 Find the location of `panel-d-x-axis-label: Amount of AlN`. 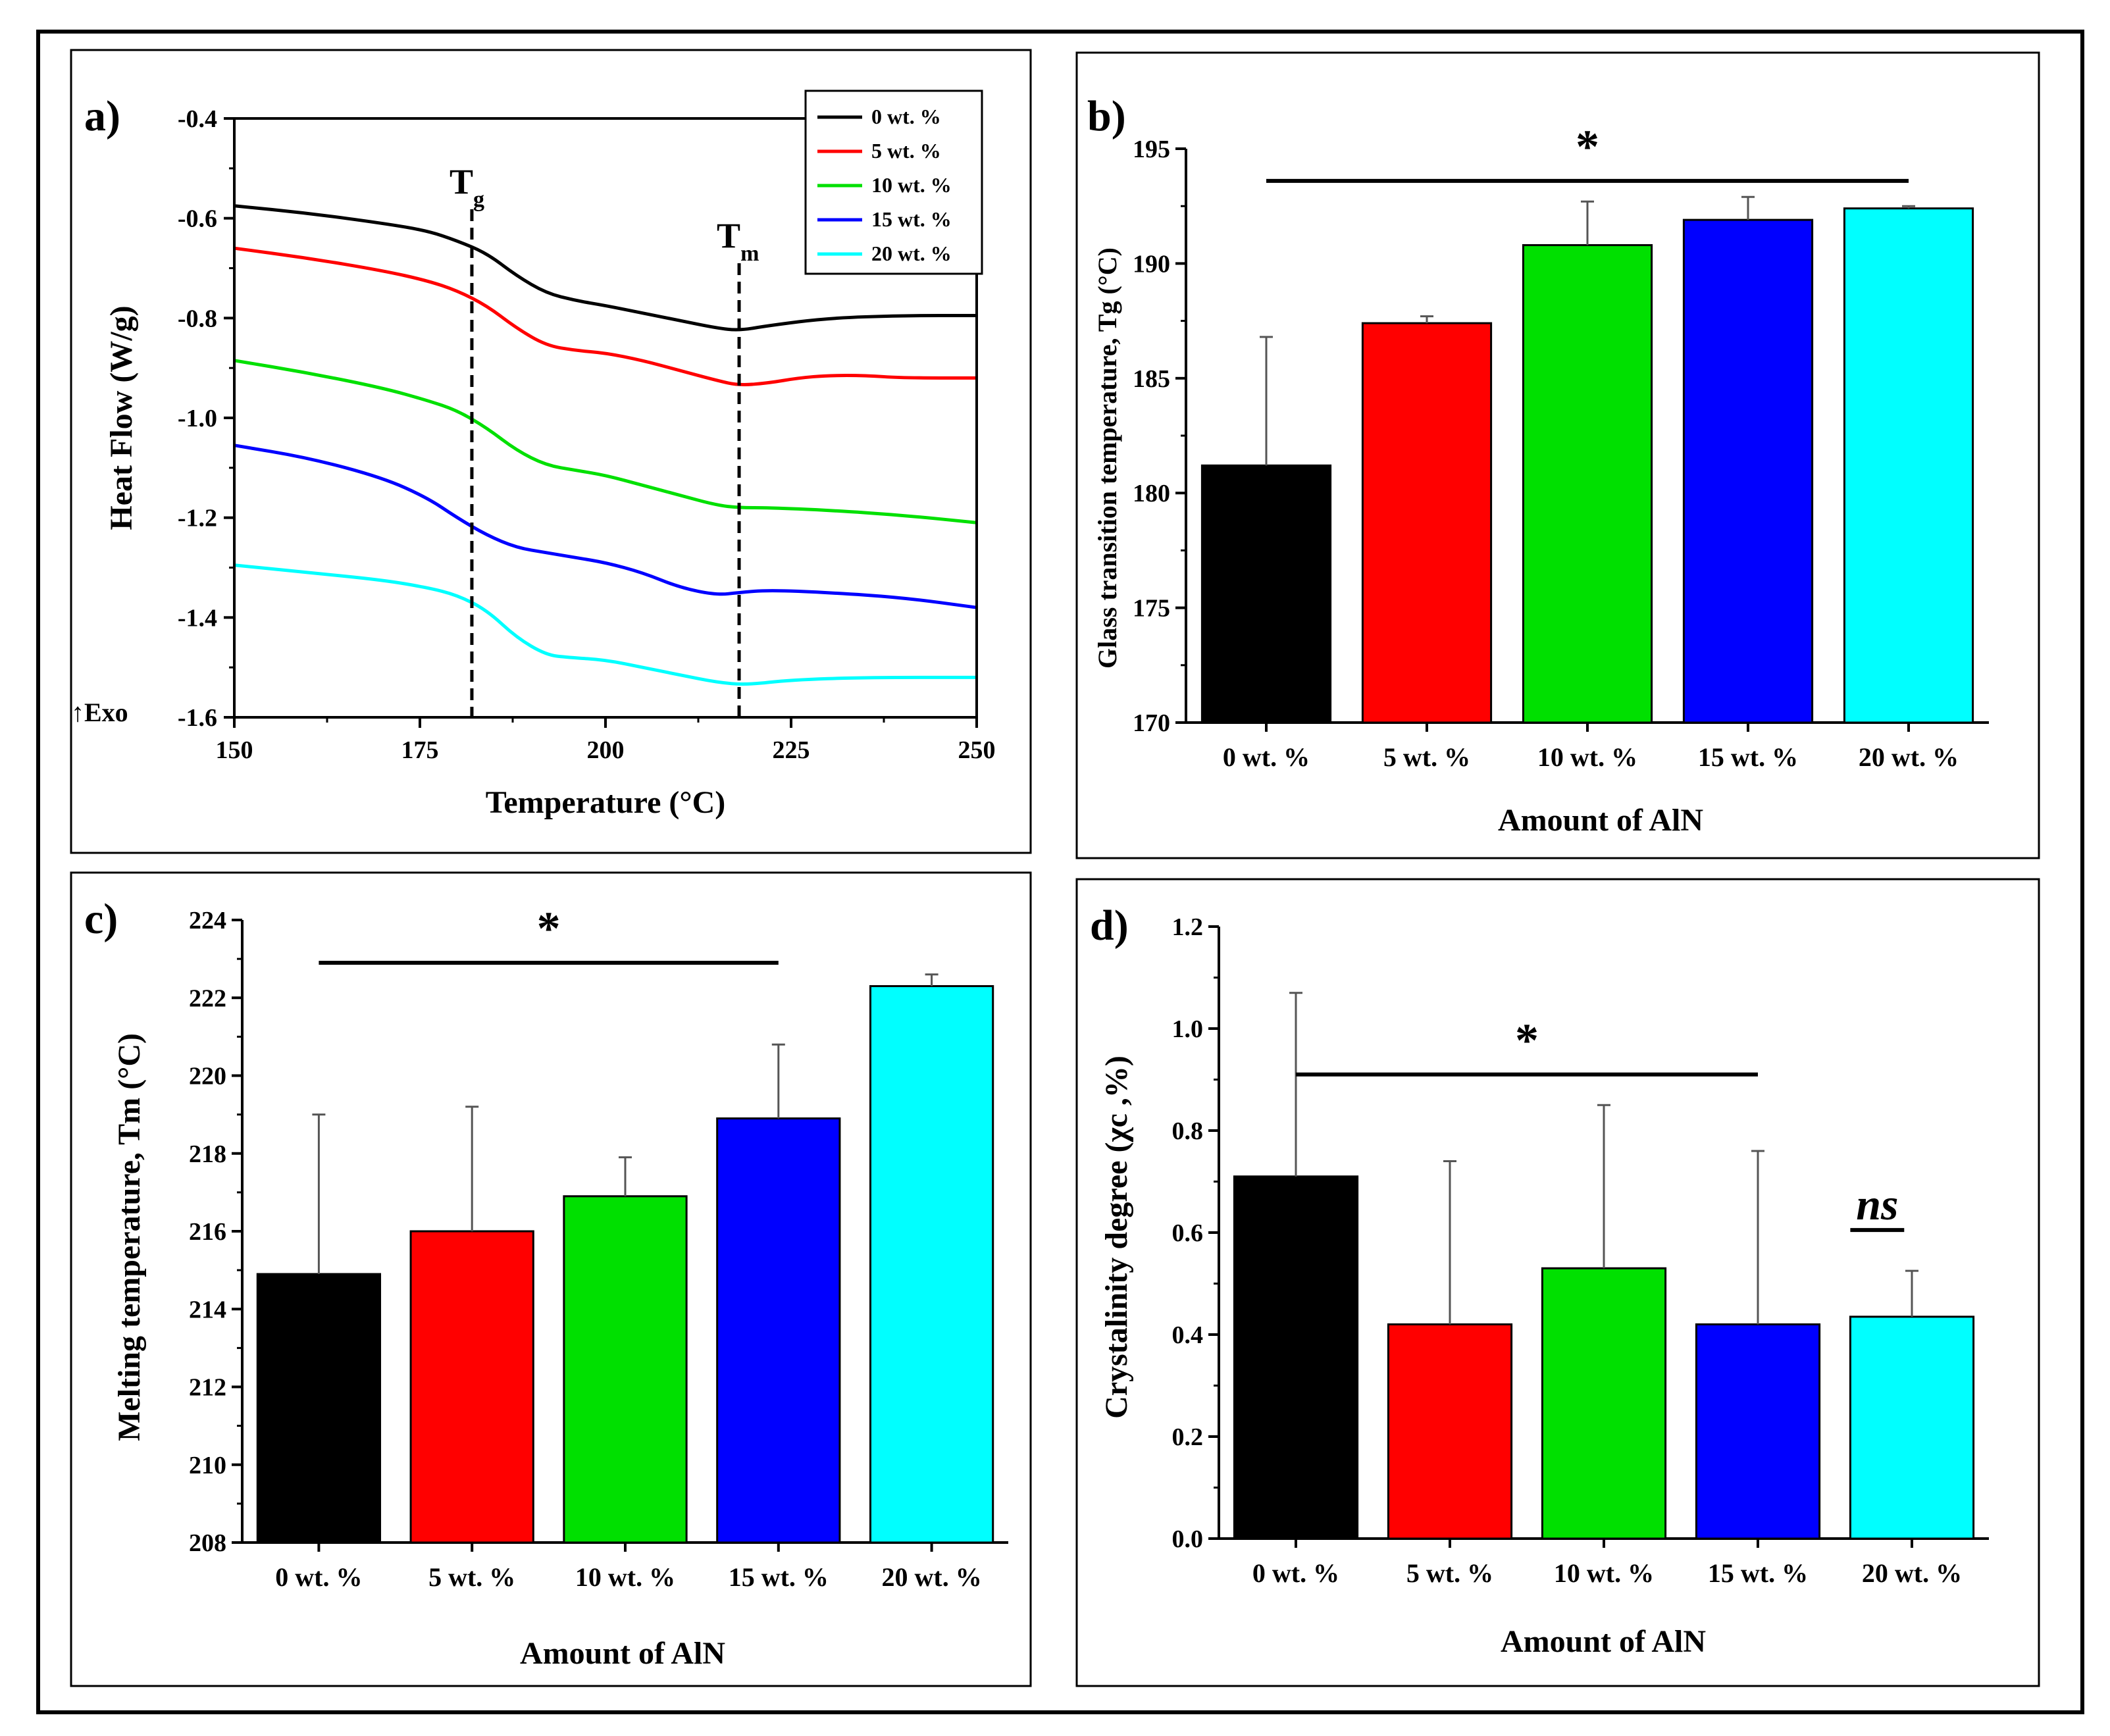

panel-d-x-axis-label: Amount of AlN is located at coordinates (1603, 1641).